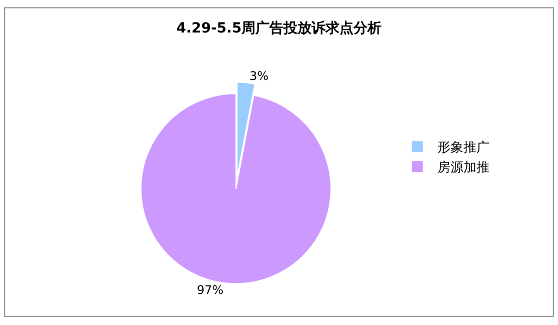 The height and width of the screenshot is (325, 558). What do you see at coordinates (279, 28) in the screenshot?
I see `chart-title: 4.29-5.5周广告投放诉求点分析` at bounding box center [279, 28].